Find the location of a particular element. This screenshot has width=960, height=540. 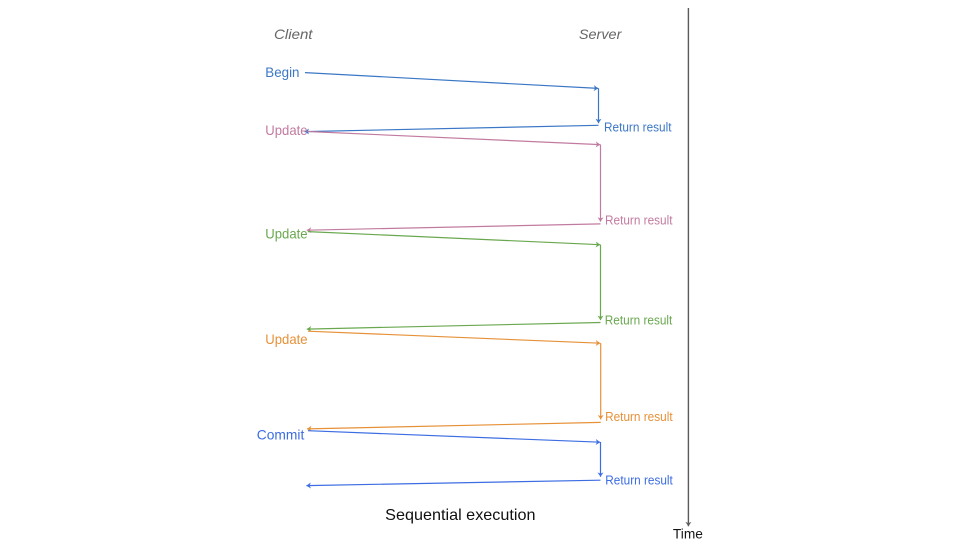

svg-text: Sequential execution is located at coordinates (460, 515).